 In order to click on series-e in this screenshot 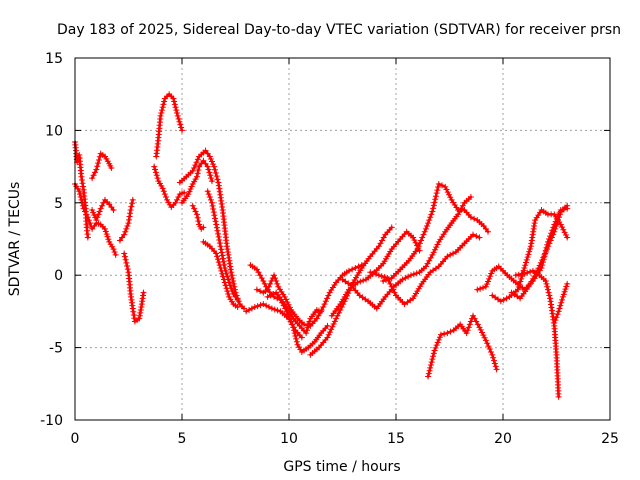, I will do `click(126, 220)`.